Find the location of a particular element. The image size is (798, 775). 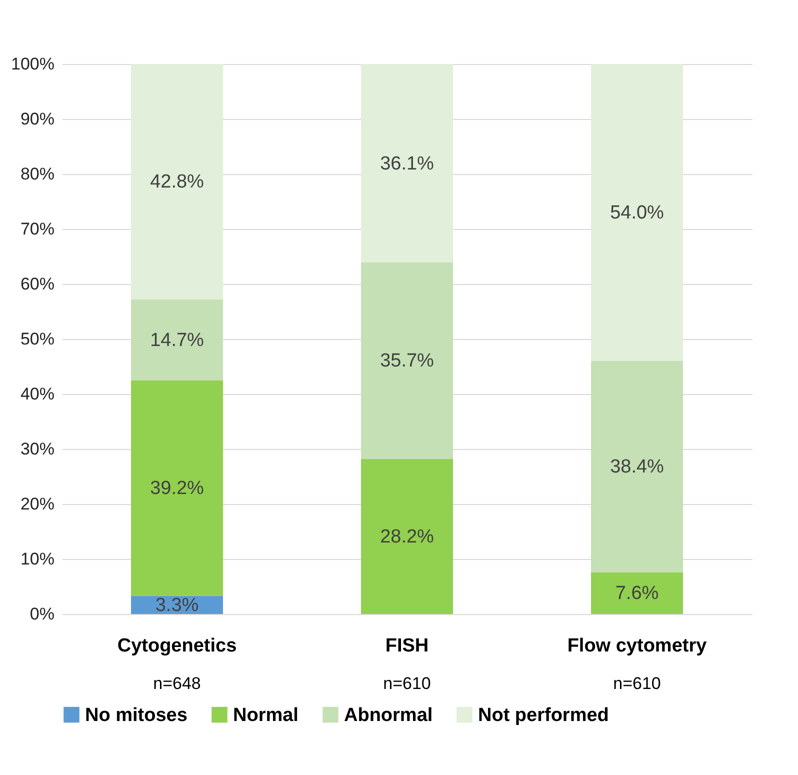

data-label: 28.2% is located at coordinates (407, 537).